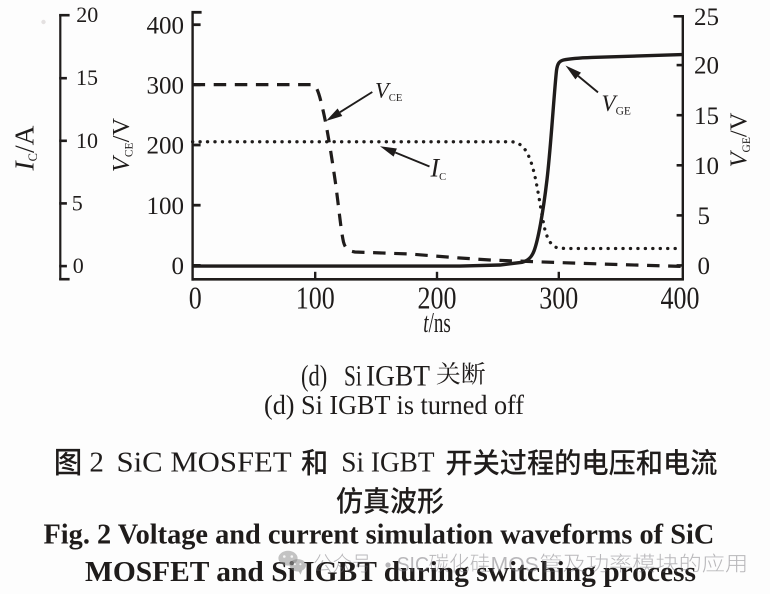 The height and width of the screenshot is (599, 770). Describe the element at coordinates (314, 376) in the screenshot. I see `svg-text: (d)` at that location.